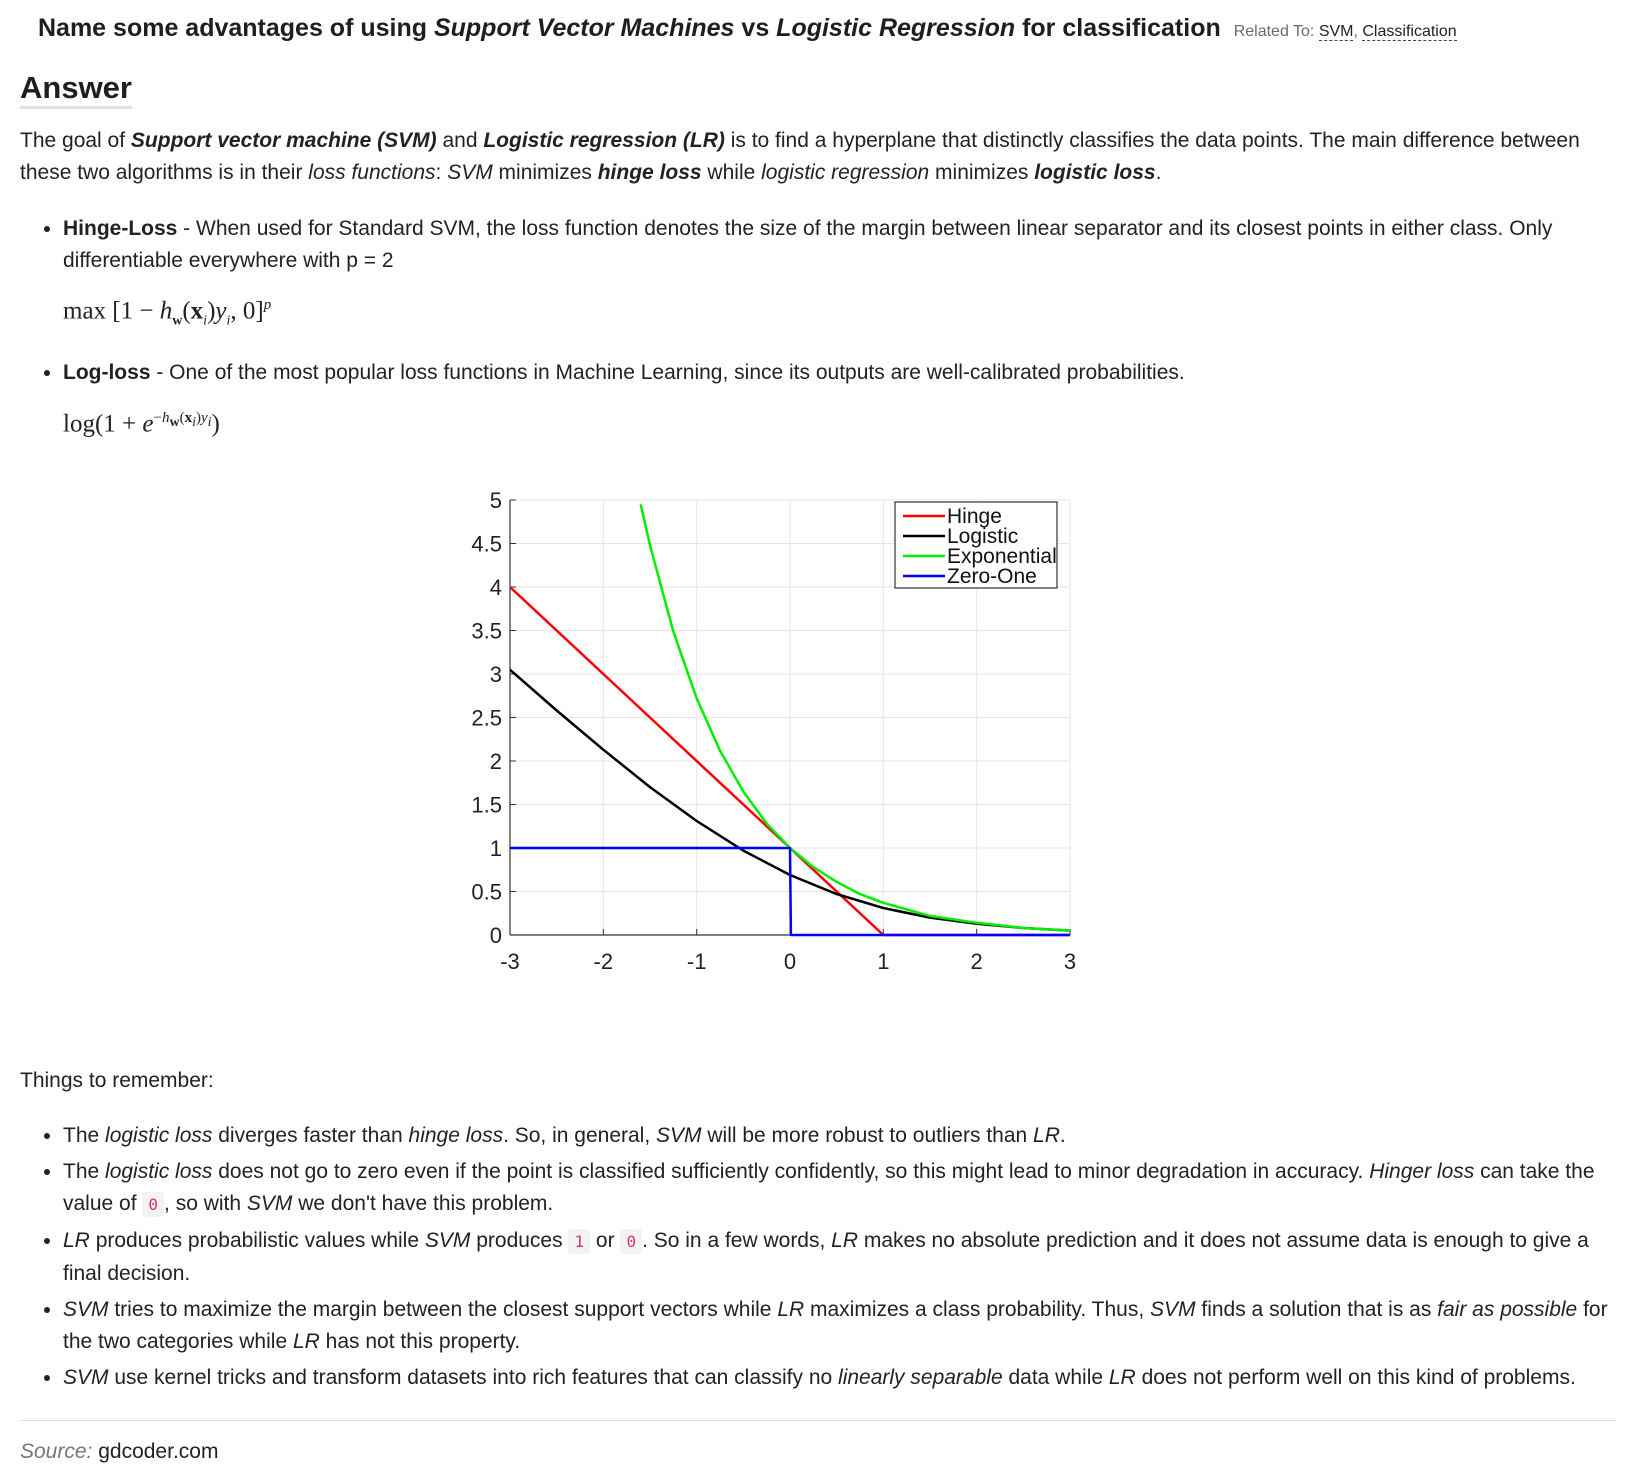 This screenshot has width=1634, height=1472. Describe the element at coordinates (257, 1240) in the screenshot. I see `text: produces probabilistic values while` at that location.